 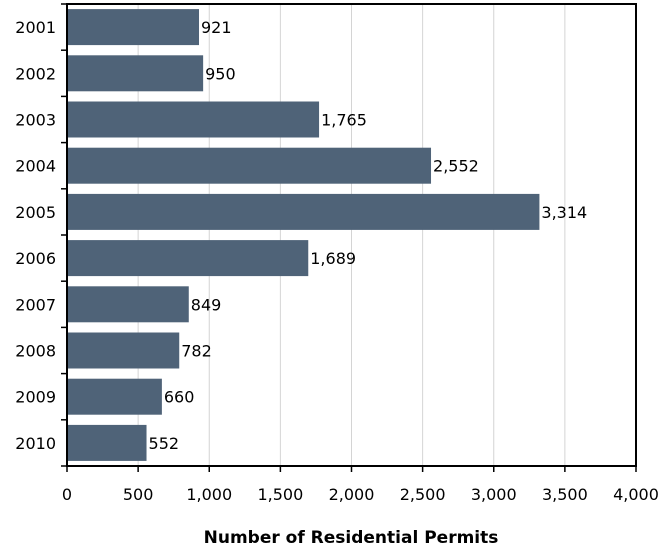 I want to click on bar-2005, so click(x=304, y=211).